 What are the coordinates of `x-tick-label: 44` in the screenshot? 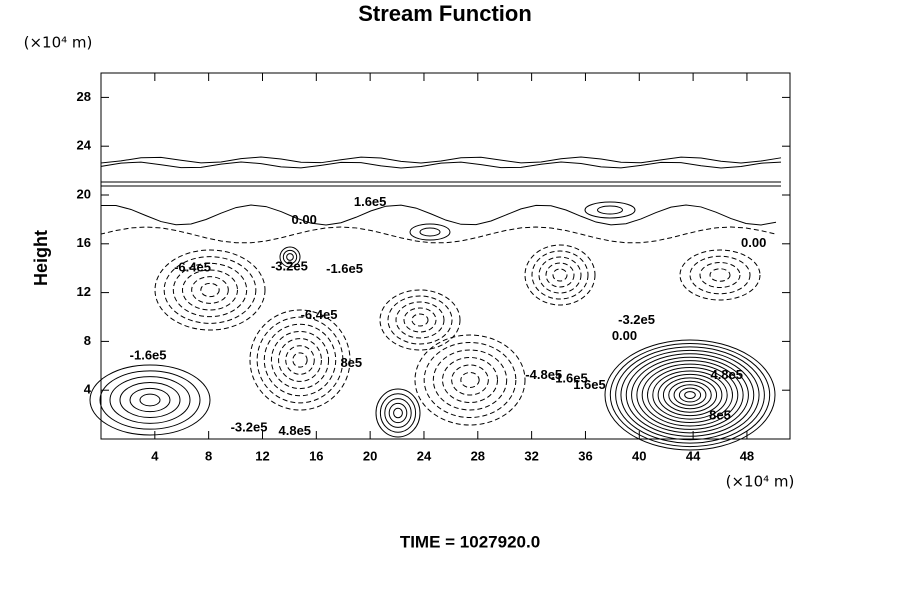 It's located at (693, 455).